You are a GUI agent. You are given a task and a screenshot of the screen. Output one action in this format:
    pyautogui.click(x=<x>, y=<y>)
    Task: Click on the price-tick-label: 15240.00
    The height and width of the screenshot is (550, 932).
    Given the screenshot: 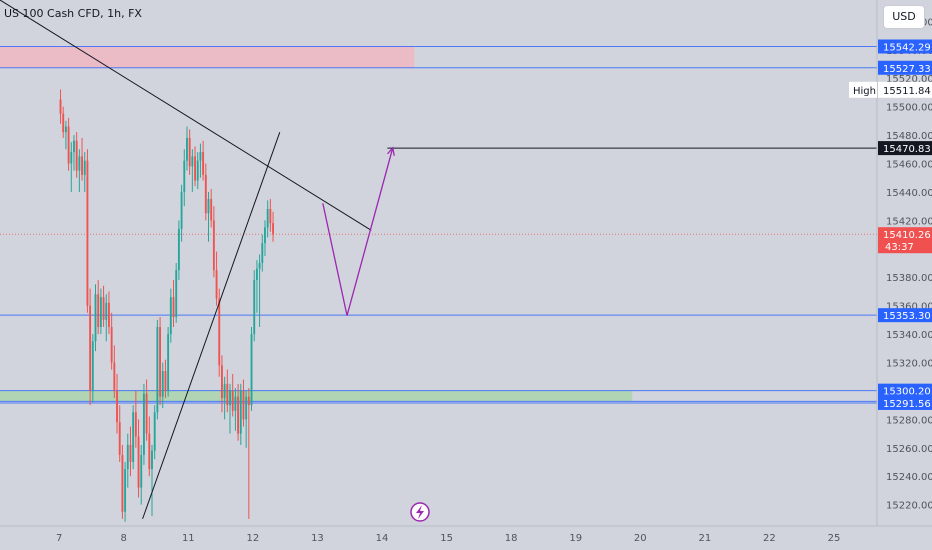 What is the action you would take?
    pyautogui.click(x=909, y=477)
    